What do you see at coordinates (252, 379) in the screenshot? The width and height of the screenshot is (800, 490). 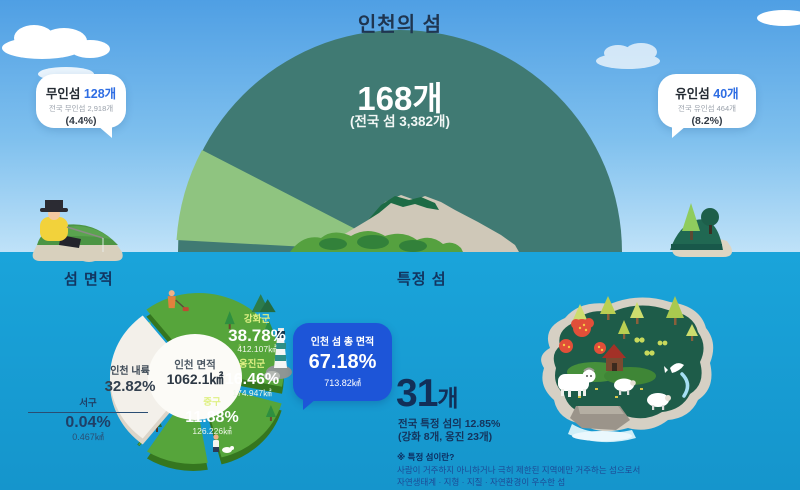 I see `label-ongjin: 옹진군 16.46% 174.947㎢` at bounding box center [252, 379].